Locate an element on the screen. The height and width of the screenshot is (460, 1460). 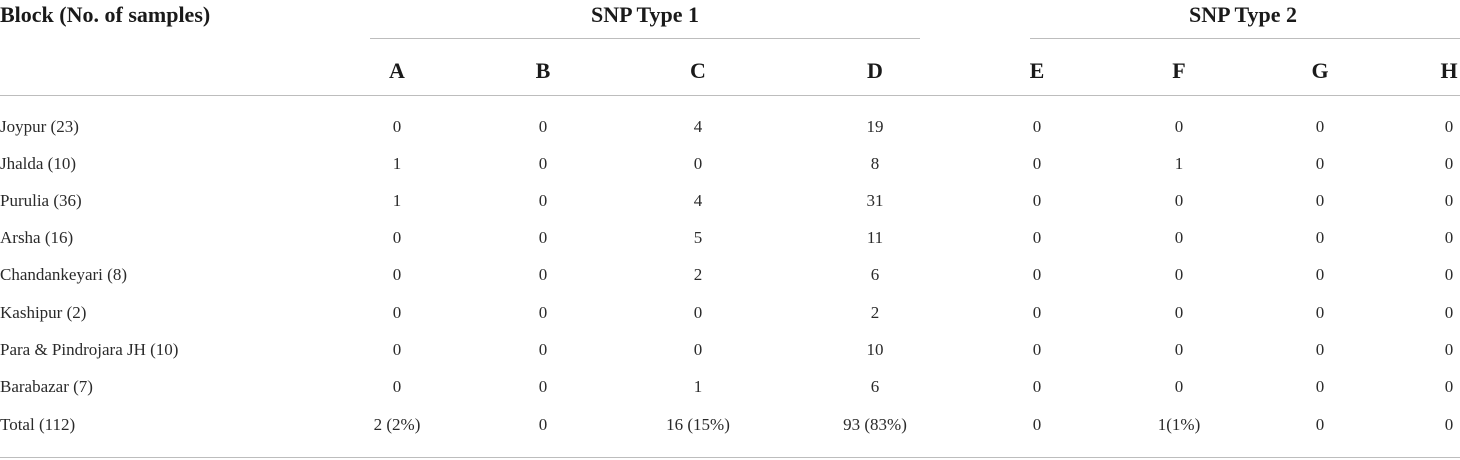
value-cell-c: 1 is located at coordinates (698, 386).